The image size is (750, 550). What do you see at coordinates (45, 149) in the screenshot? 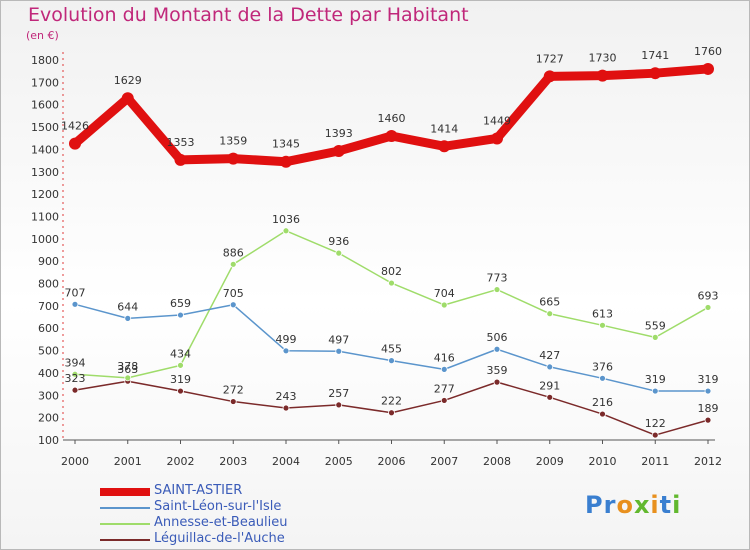
I see `y-tick-label: 1400` at bounding box center [45, 149].